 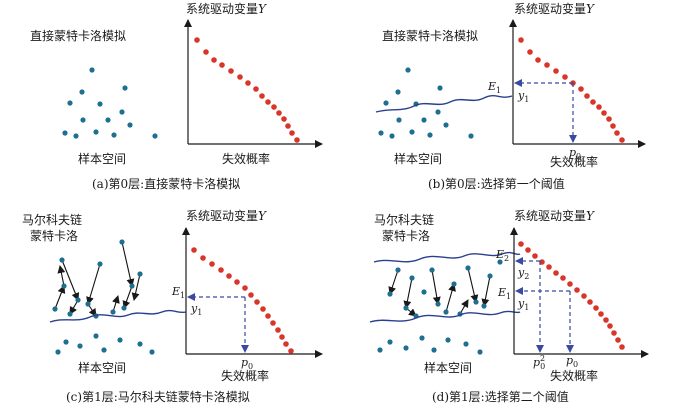 I want to click on e2-label: E2, so click(x=502, y=255).